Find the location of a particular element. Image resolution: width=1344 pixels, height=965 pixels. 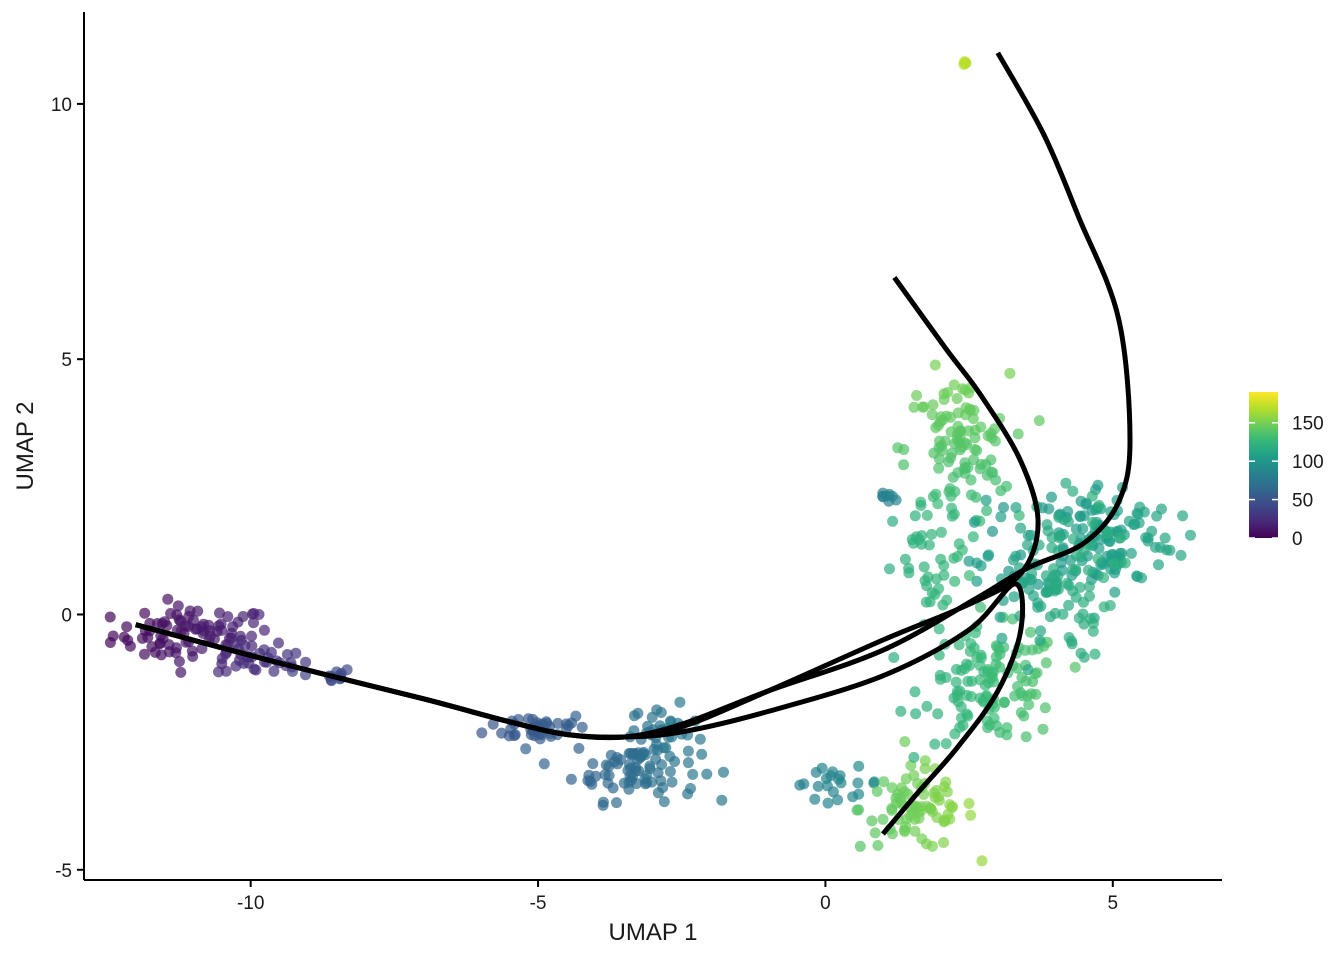

y-tick-label: 5 is located at coordinates (66, 360).